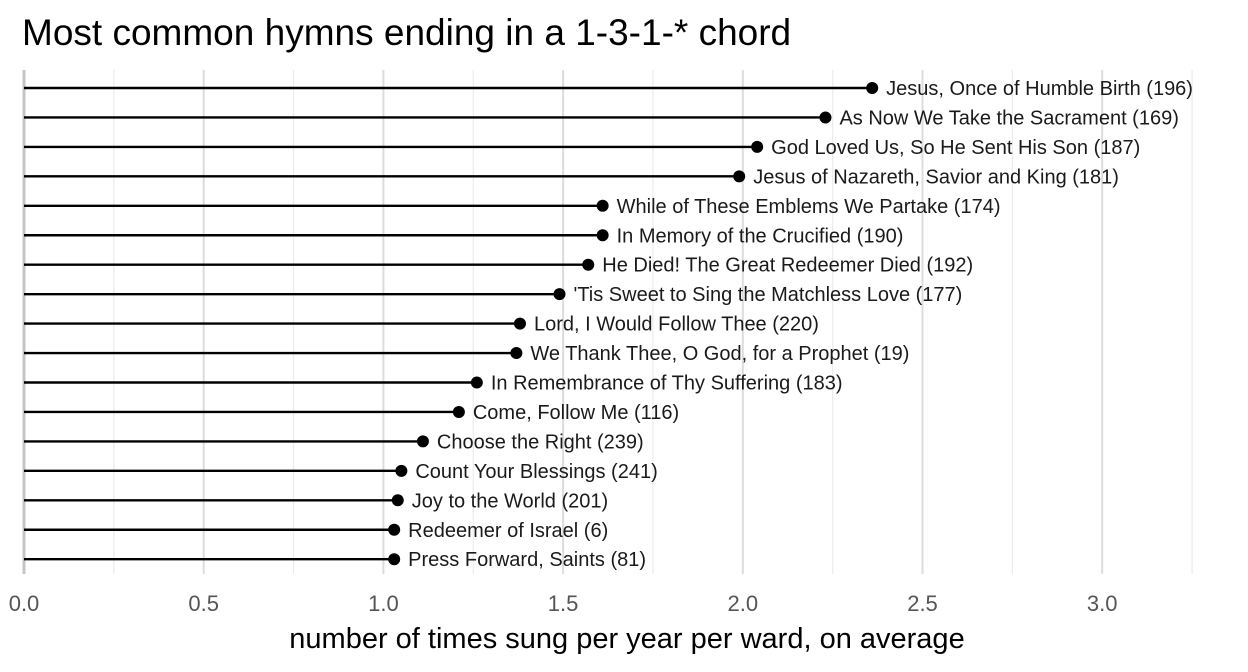 This screenshot has width=1248, height=672. Describe the element at coordinates (24, 603) in the screenshot. I see `x-tick-label: 0.0` at that location.